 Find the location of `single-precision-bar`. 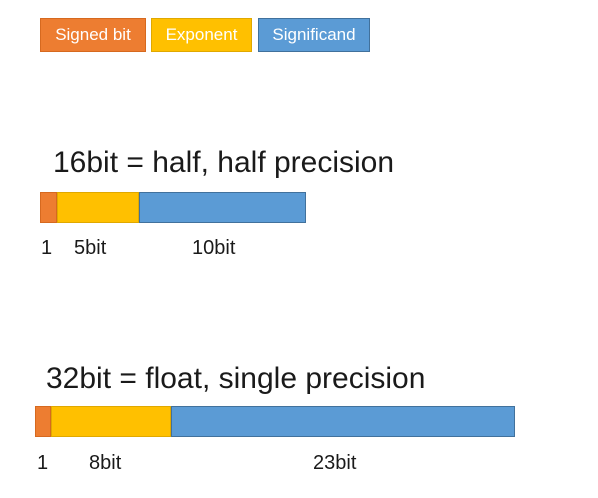

single-precision-bar is located at coordinates (275, 421).